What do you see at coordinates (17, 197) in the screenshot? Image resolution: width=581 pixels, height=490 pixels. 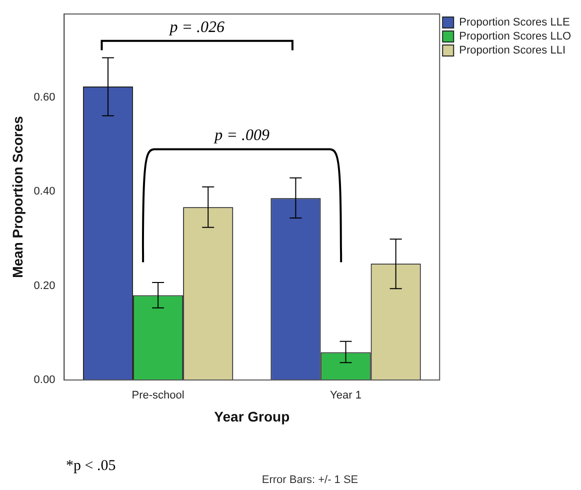 I see `y-axis-title: Mean Proportion Scores` at bounding box center [17, 197].